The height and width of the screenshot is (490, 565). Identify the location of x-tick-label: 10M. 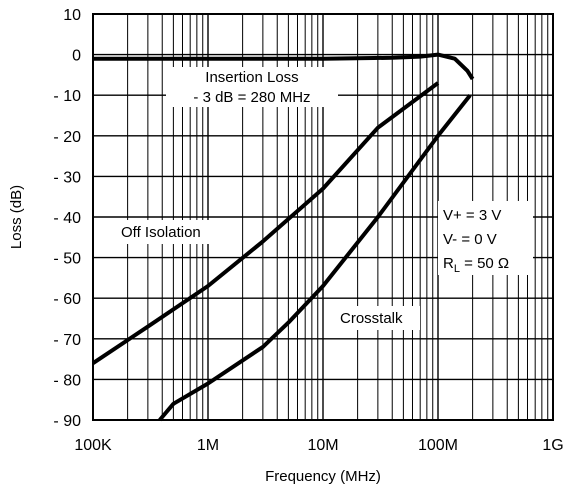
(322, 445).